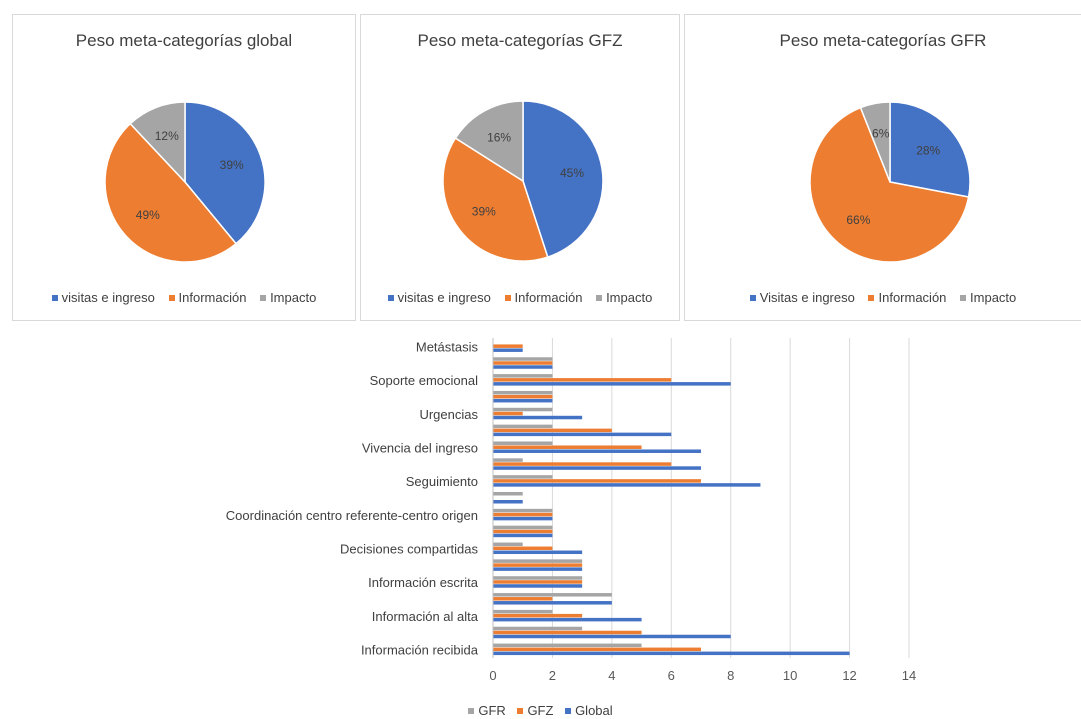 This screenshot has height=719, width=1081. Describe the element at coordinates (594, 711) in the screenshot. I see `legend-label: Global` at that location.